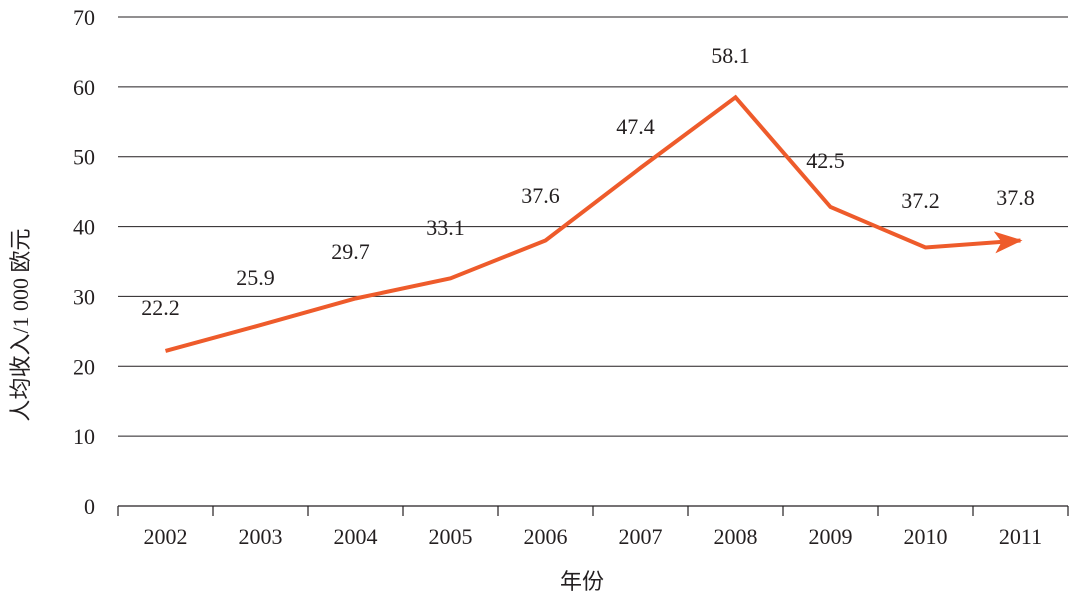 This screenshot has height=600, width=1080. Describe the element at coordinates (84, 227) in the screenshot. I see `y-tick-label: 40` at that location.